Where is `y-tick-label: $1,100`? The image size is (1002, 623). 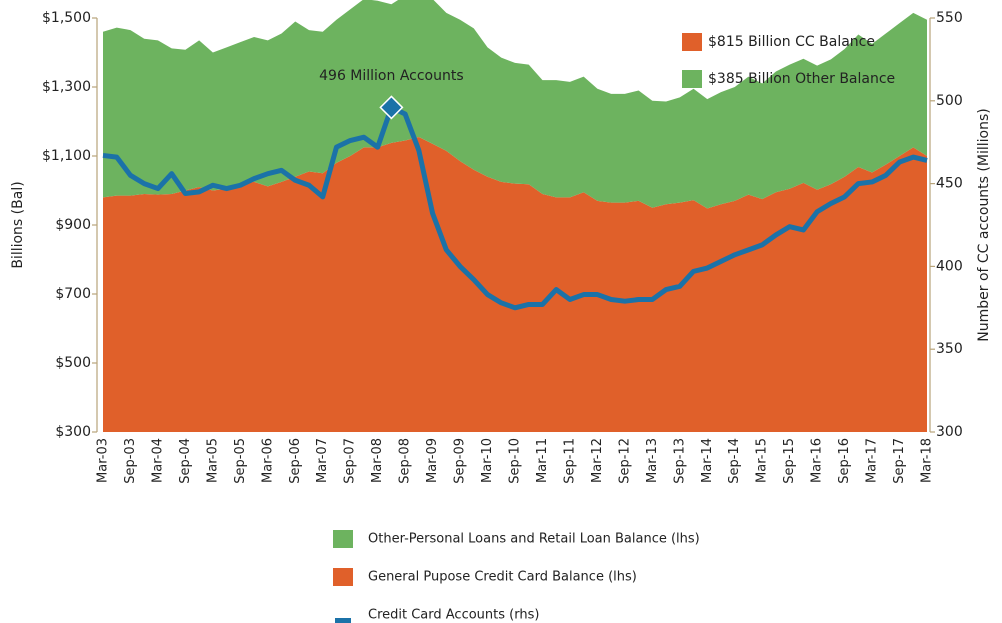
y-tick-label: $1,100 is located at coordinates (66, 156).